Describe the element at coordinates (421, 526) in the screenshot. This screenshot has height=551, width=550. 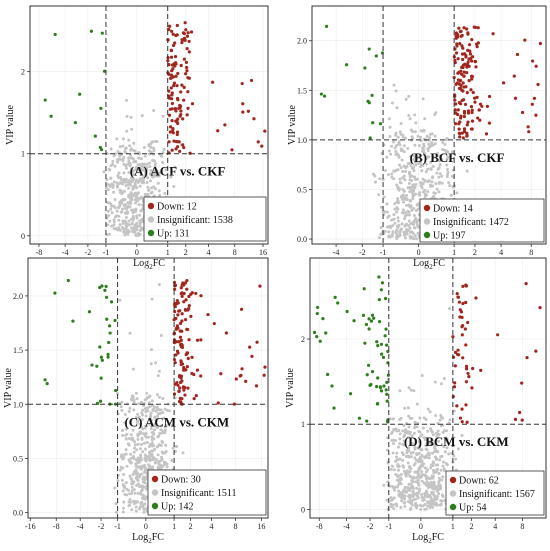
I see `x-tick-label: 0` at that location.